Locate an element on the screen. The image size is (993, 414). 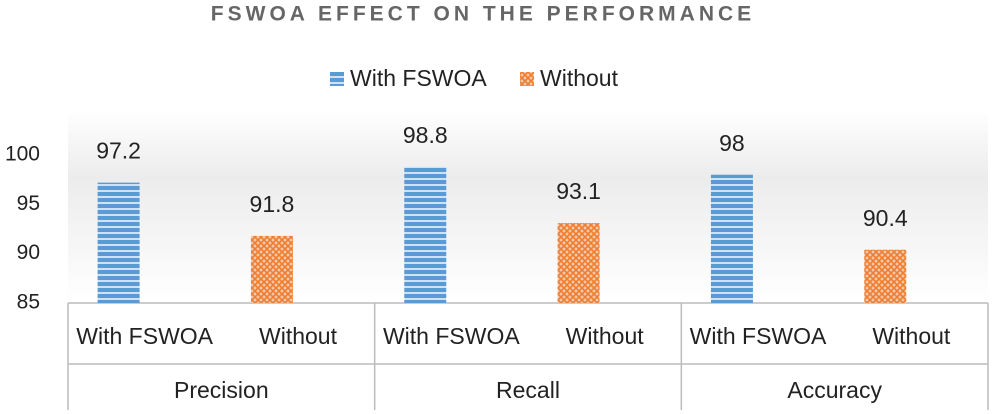
x-group-label: Precision is located at coordinates (221, 390).